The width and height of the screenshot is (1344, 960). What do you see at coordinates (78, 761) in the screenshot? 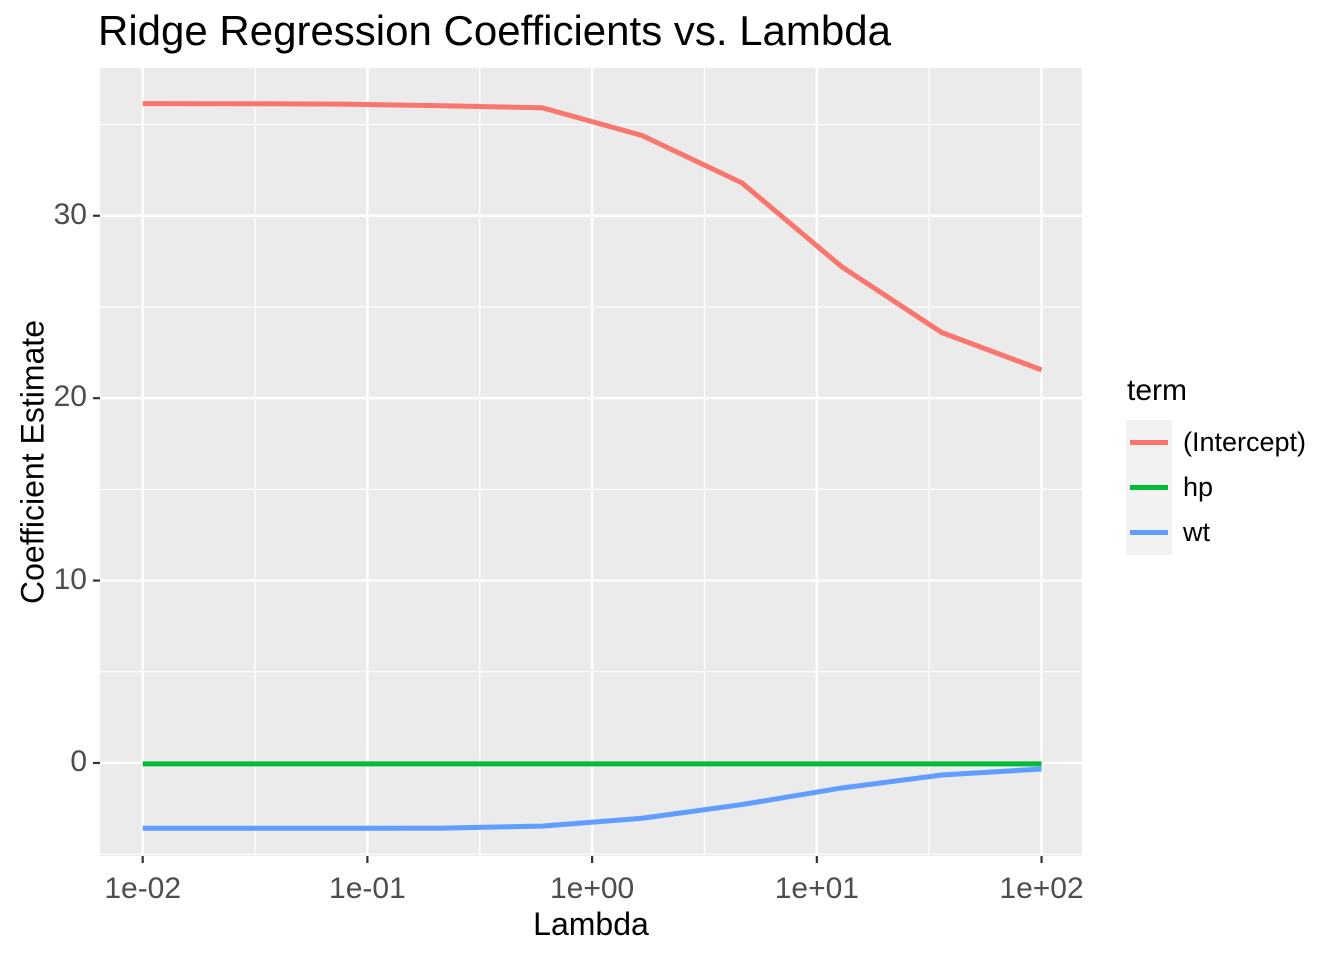
I see `y-tick-label: 0` at bounding box center [78, 761].